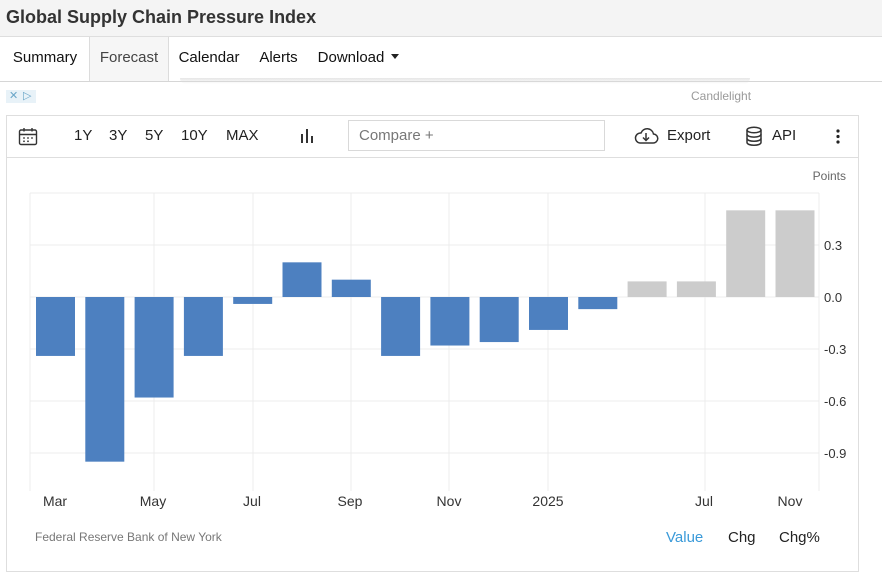 This screenshot has width=882, height=582. Describe the element at coordinates (209, 57) in the screenshot. I see `tab-calendar: Calendar` at that location.